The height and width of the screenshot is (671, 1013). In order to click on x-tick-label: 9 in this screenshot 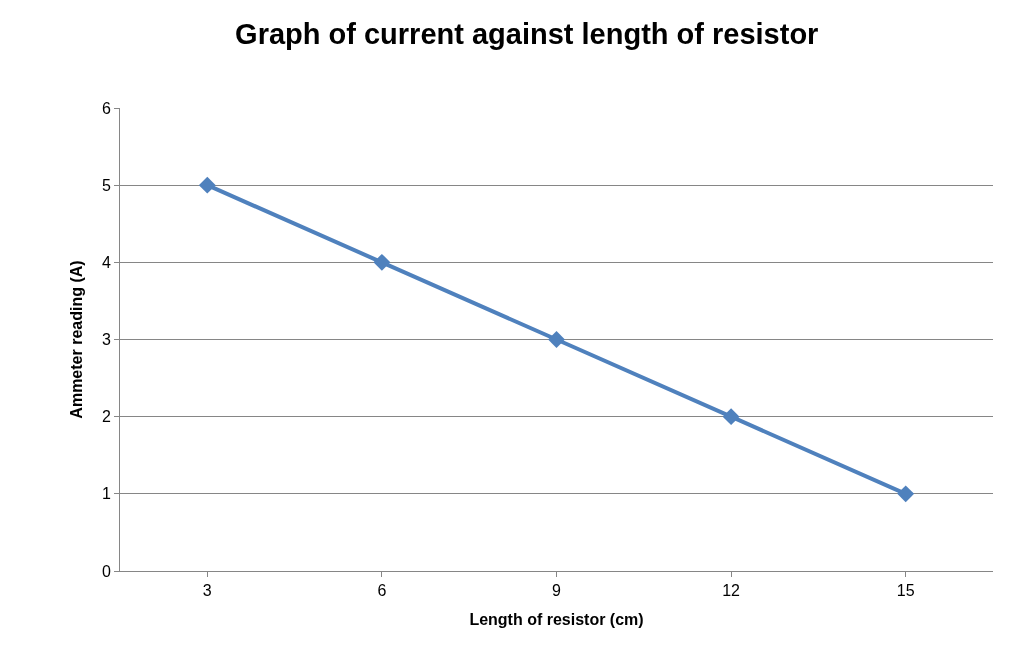, I will do `click(557, 591)`.